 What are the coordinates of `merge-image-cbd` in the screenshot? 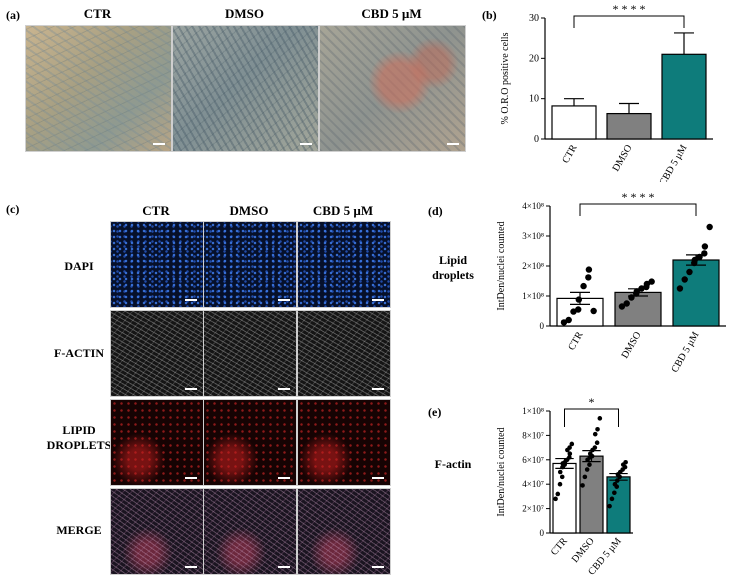 It's located at (344, 531).